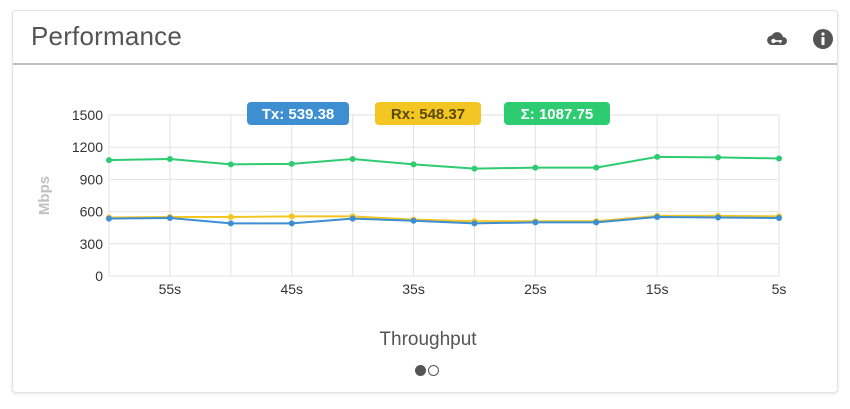 The width and height of the screenshot is (850, 409). Describe the element at coordinates (44, 195) in the screenshot. I see `y-axis-label: Mbps` at that location.